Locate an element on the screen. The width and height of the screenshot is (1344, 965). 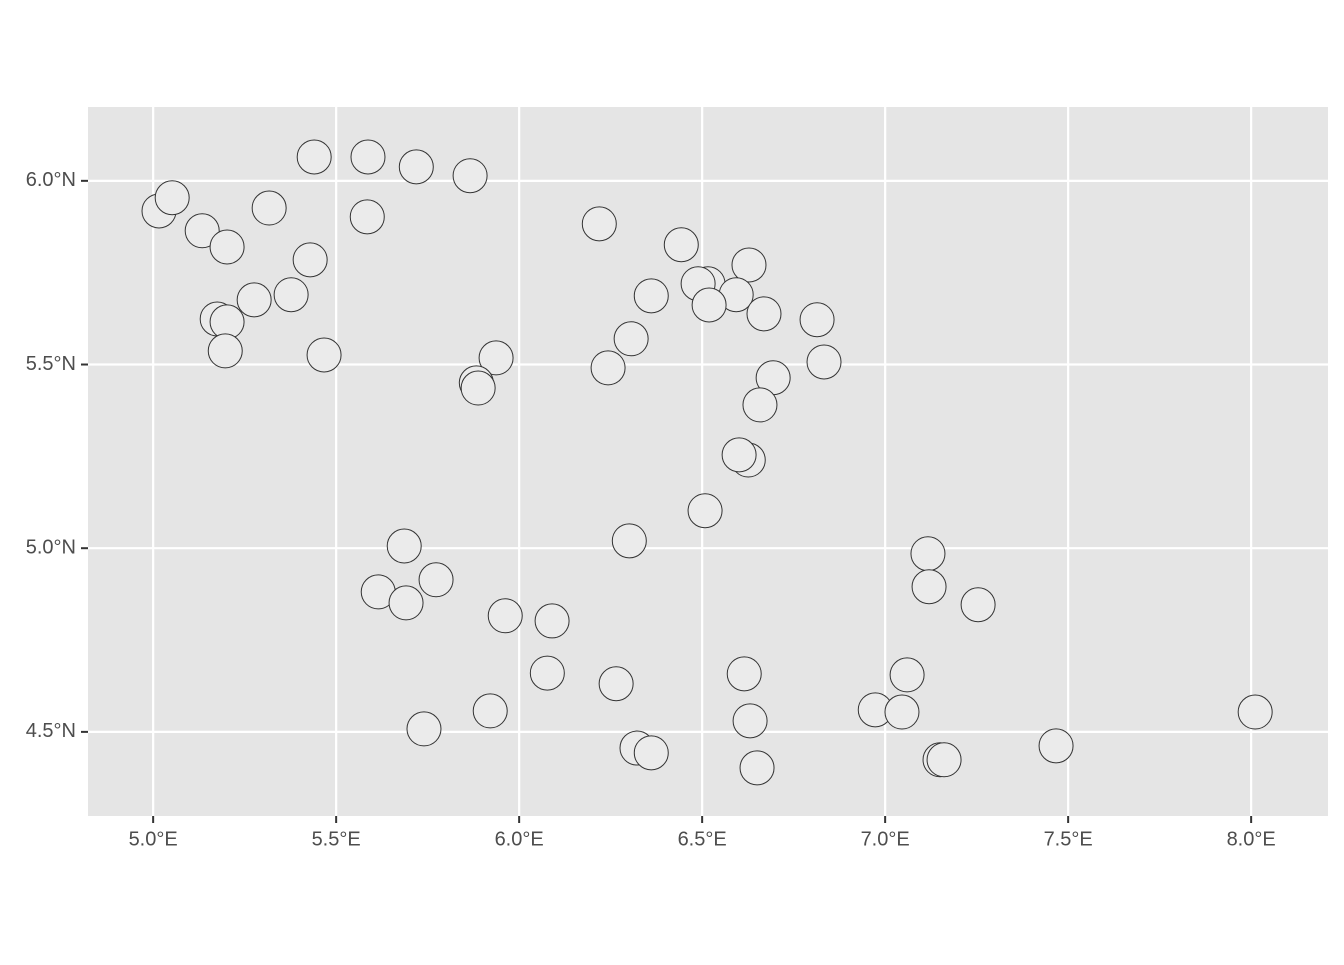
y-tick-label: 4.5°N is located at coordinates (51, 731).